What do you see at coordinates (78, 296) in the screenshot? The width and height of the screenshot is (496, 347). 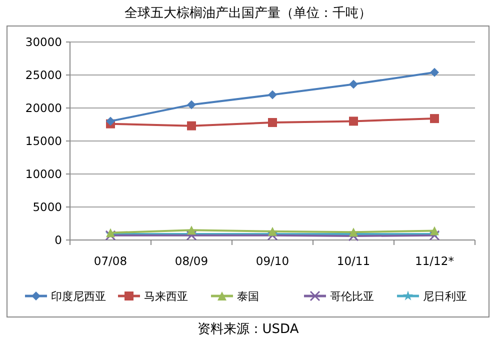 I see `legend-label: 印度尼西亚` at bounding box center [78, 296].